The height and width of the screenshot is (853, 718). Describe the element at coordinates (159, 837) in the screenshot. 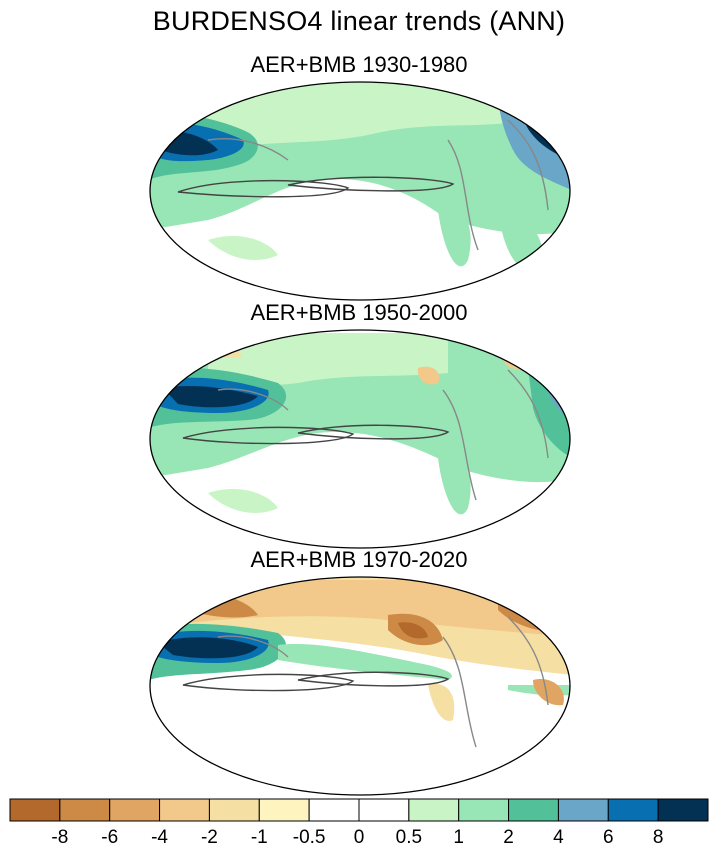

I see `colorbar-label: -4` at that location.